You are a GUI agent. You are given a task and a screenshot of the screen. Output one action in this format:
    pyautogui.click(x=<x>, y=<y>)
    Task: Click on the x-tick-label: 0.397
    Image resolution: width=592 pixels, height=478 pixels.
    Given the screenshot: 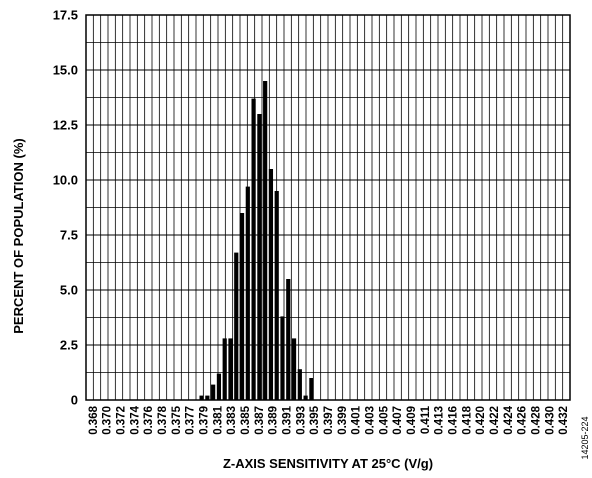 What is the action you would take?
    pyautogui.click(x=329, y=420)
    